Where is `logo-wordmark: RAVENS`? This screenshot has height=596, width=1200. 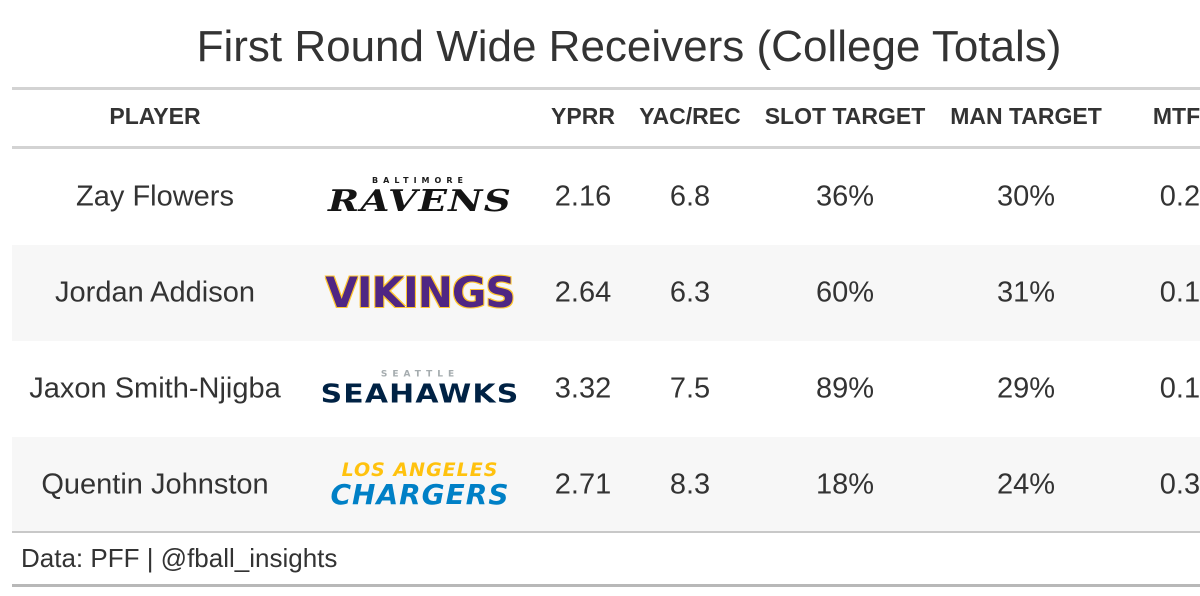 logo-wordmark: RAVENS is located at coordinates (420, 201).